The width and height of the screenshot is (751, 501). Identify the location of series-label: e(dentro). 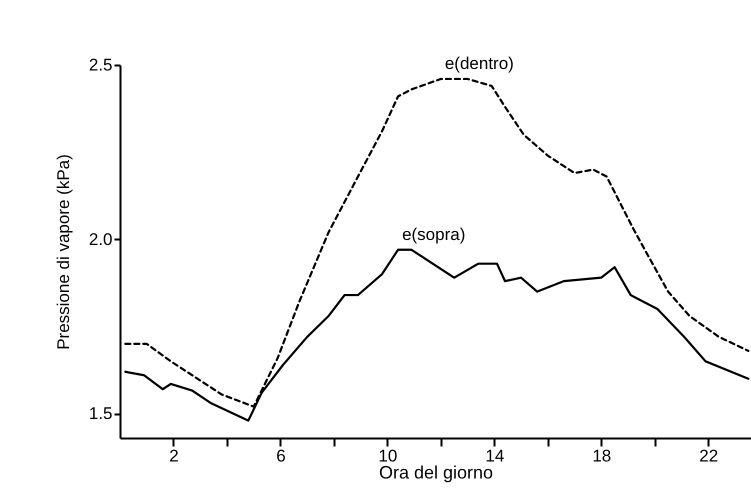
(479, 63).